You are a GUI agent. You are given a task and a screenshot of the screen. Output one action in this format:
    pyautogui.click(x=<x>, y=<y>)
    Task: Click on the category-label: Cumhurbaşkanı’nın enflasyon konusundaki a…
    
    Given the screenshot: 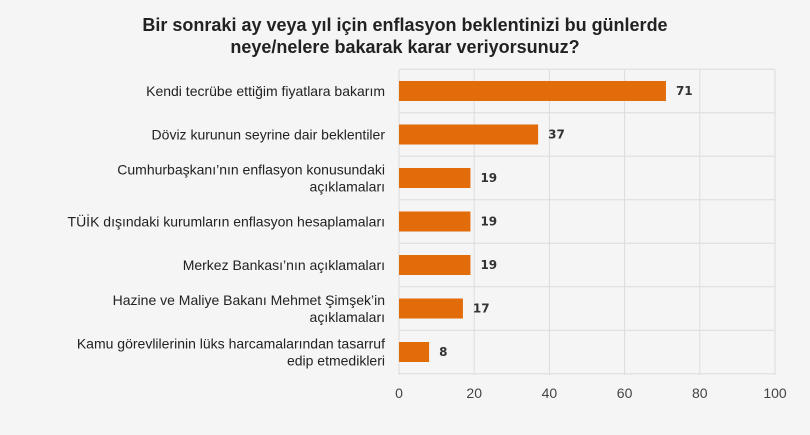 What is the action you would take?
    pyautogui.click(x=251, y=178)
    